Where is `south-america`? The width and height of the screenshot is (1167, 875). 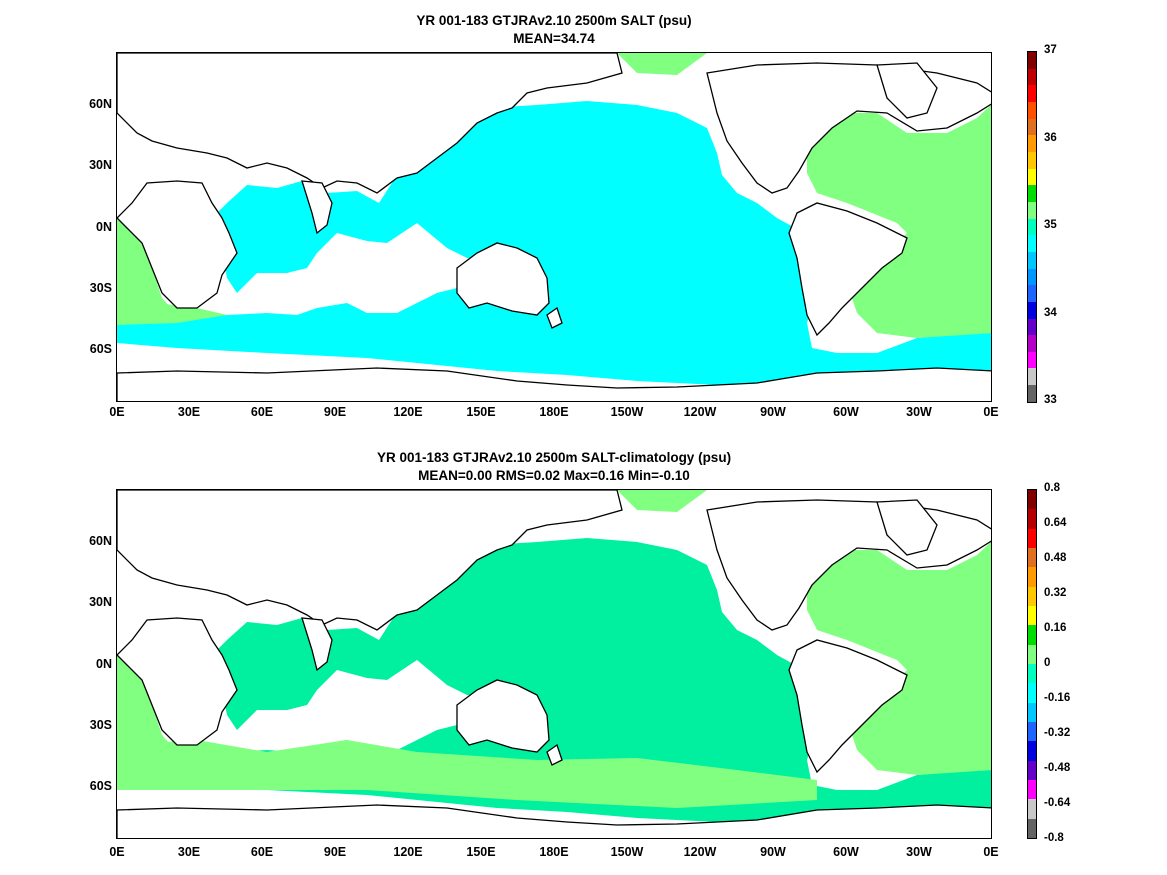 south-america is located at coordinates (848, 269).